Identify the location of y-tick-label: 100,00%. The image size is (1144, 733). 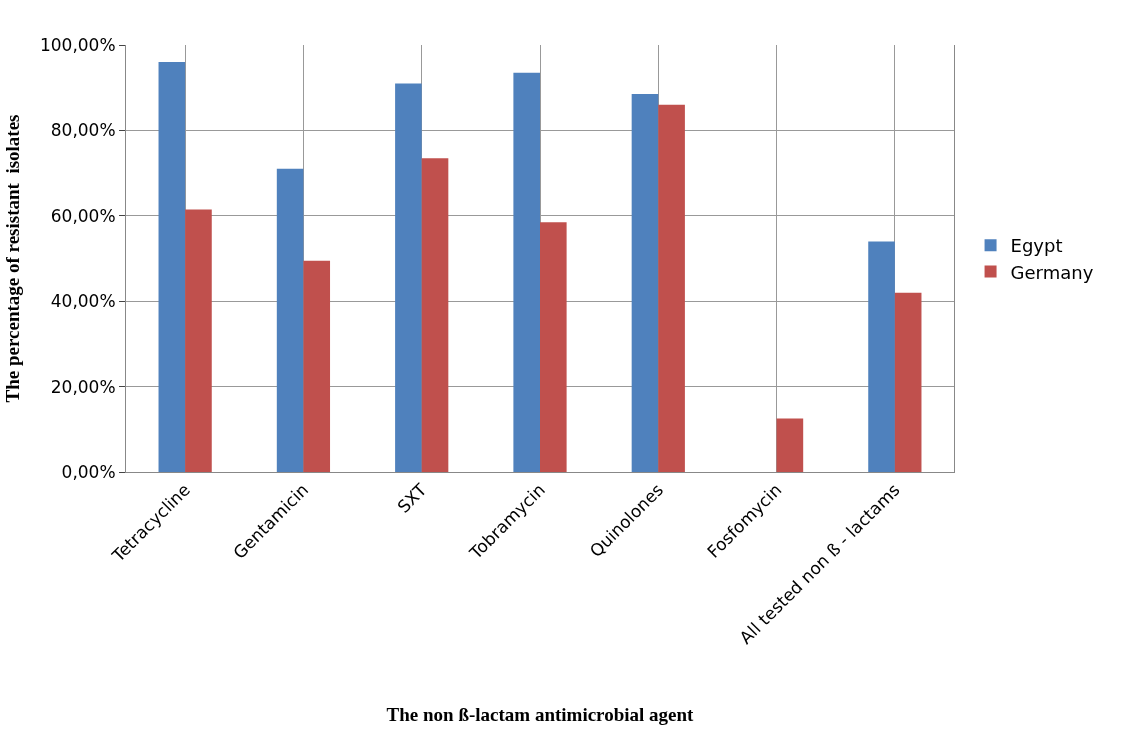
(77, 44).